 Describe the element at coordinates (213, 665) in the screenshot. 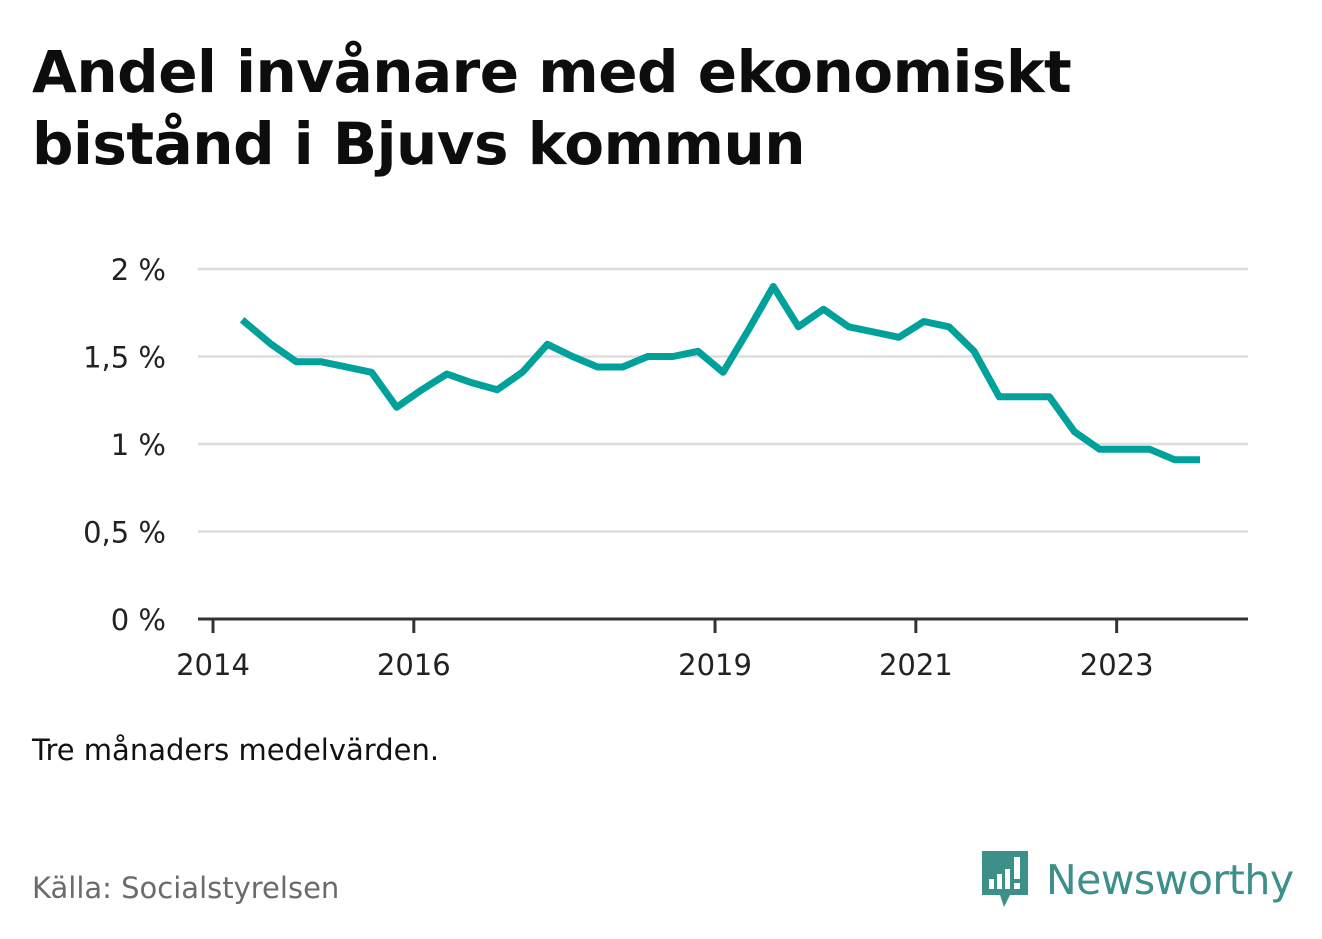

I see `x-tick-label: 2014` at that location.